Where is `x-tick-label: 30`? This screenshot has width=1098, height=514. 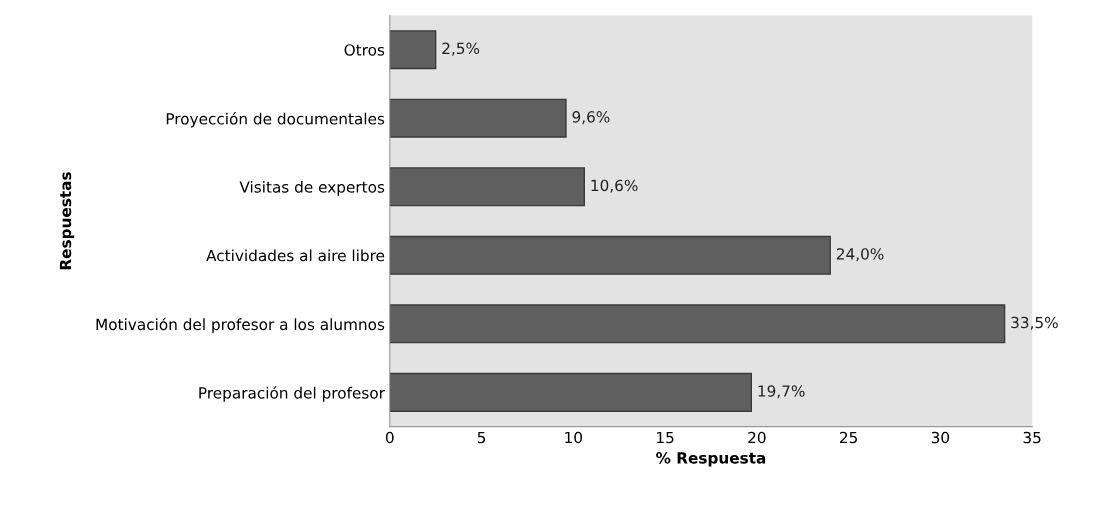 x-tick-label: 30 is located at coordinates (940, 437).